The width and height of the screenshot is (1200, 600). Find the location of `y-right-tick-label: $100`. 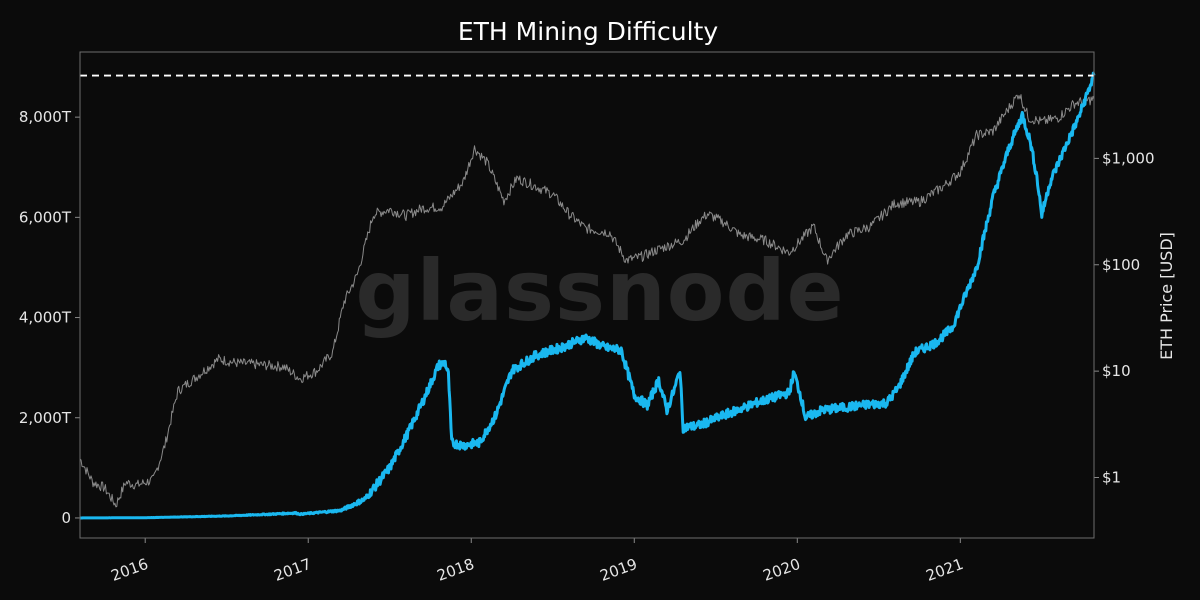

y-right-tick-label: $100 is located at coordinates (1121, 265).